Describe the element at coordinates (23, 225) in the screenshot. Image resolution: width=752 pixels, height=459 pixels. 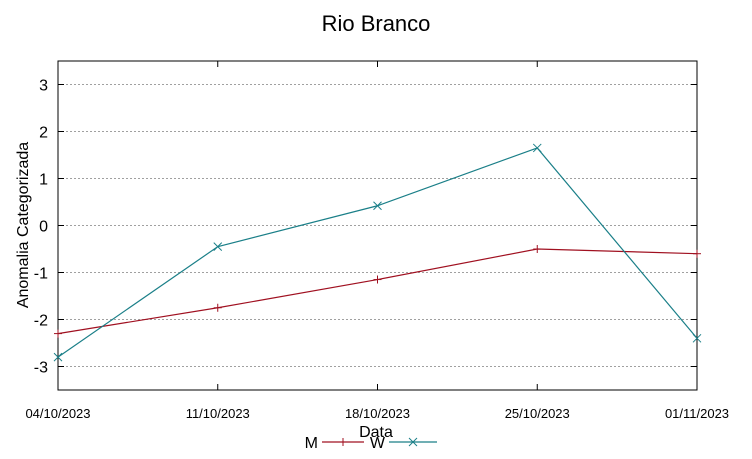
I see `y-axis-label: Anomalia Categorizada` at that location.